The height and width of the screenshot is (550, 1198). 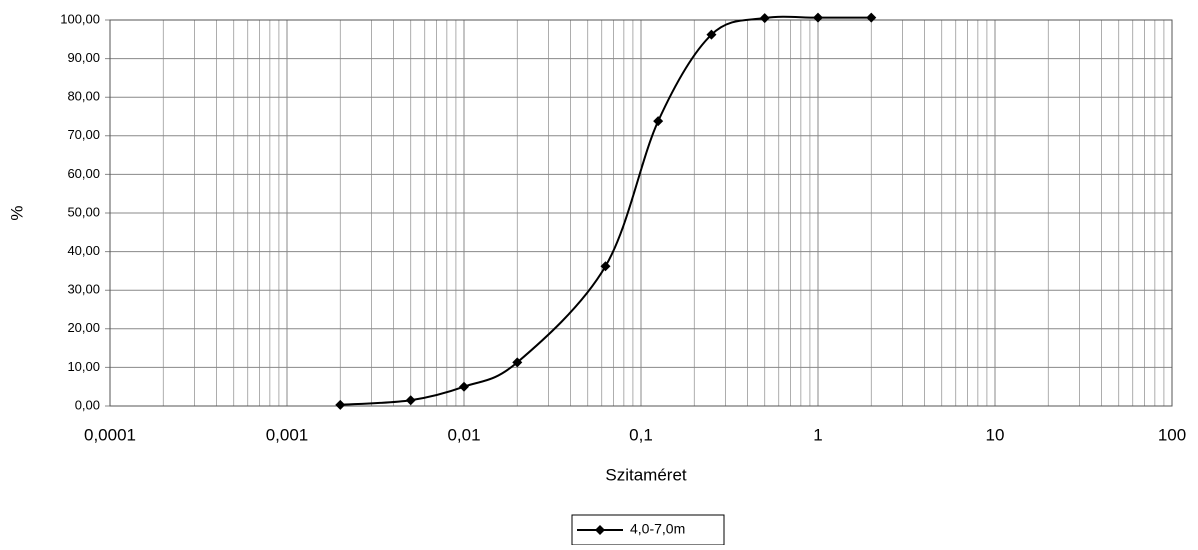 I want to click on y-tick-label: 30,00, so click(x=83, y=289).